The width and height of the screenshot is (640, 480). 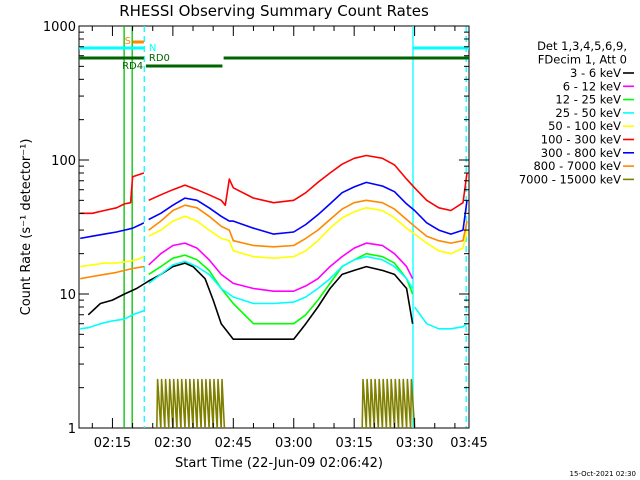 I want to click on legend-entry-label: 300 - 800 keV, so click(x=581, y=153).